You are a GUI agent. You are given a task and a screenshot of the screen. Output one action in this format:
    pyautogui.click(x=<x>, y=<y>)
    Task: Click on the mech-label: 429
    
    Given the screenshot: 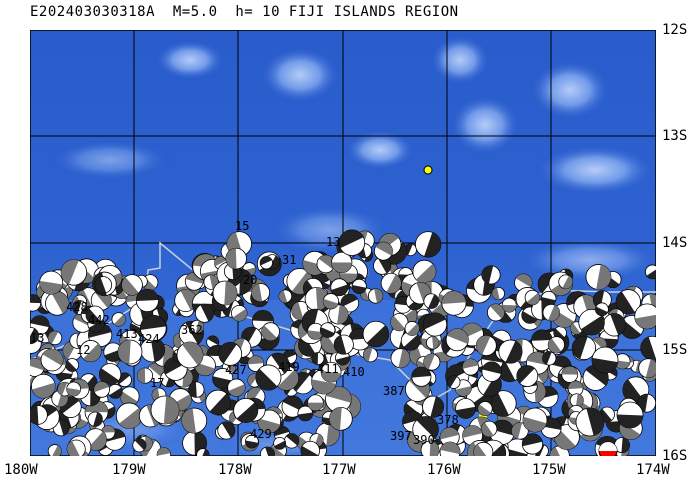 What is the action you would take?
    pyautogui.click(x=261, y=434)
    